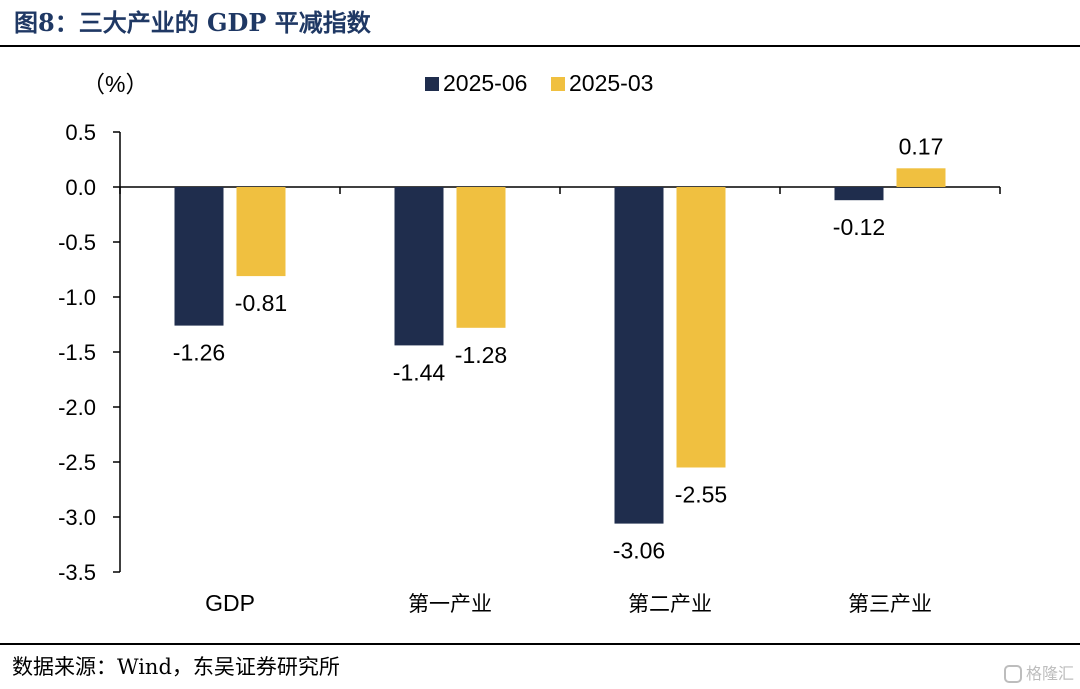  Describe the element at coordinates (670, 604) in the screenshot. I see `x-category-label: 第二产业` at that location.